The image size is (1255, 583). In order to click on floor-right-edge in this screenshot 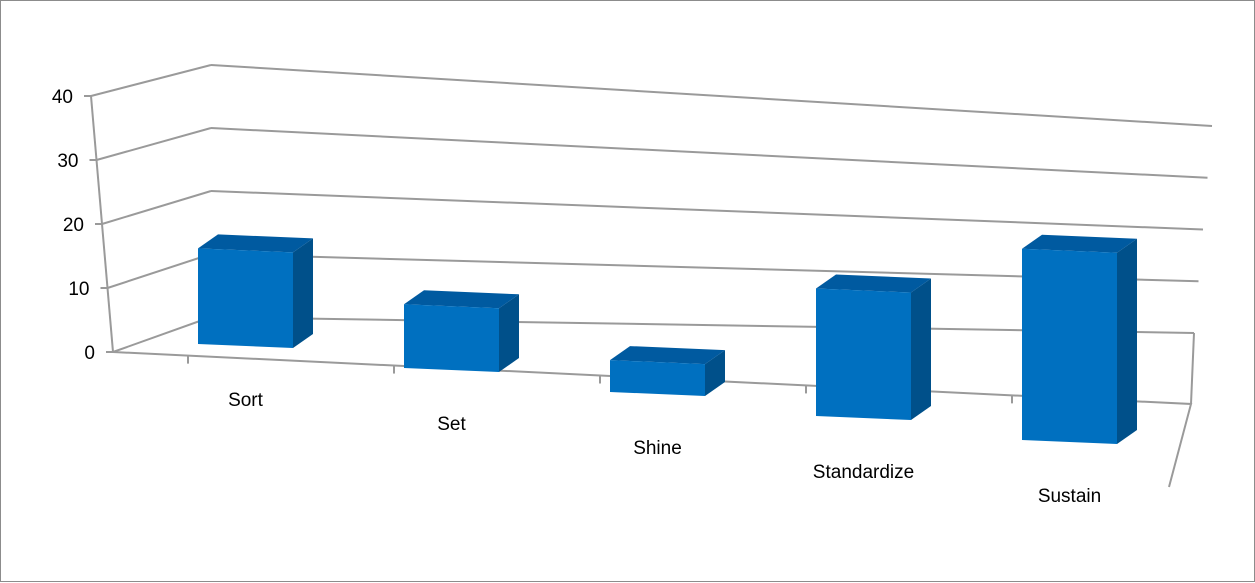, I will do `click(1192, 368)`.